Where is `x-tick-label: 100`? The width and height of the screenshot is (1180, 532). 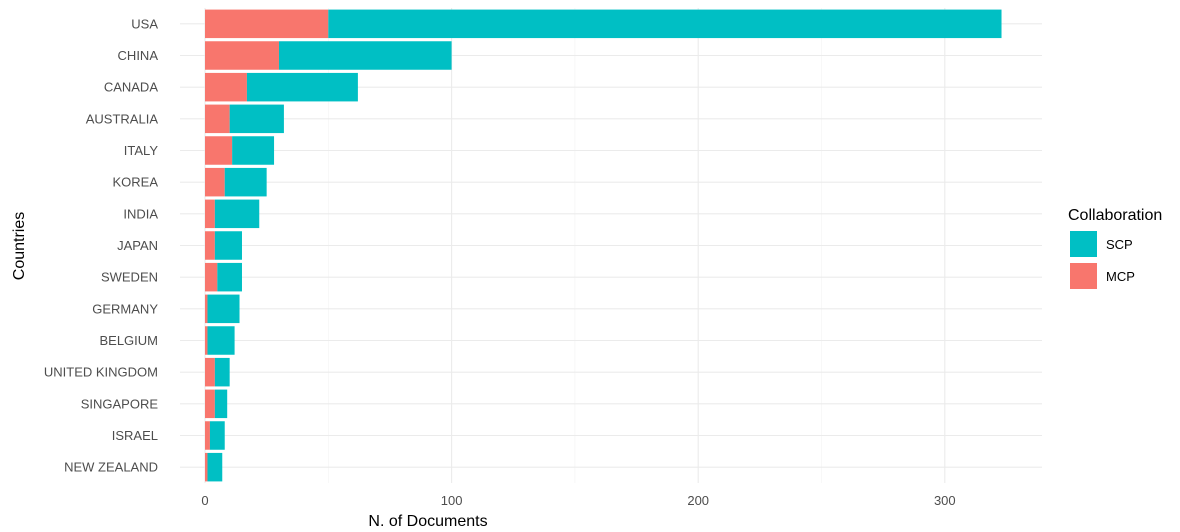
x-tick-label: 100 is located at coordinates (452, 500).